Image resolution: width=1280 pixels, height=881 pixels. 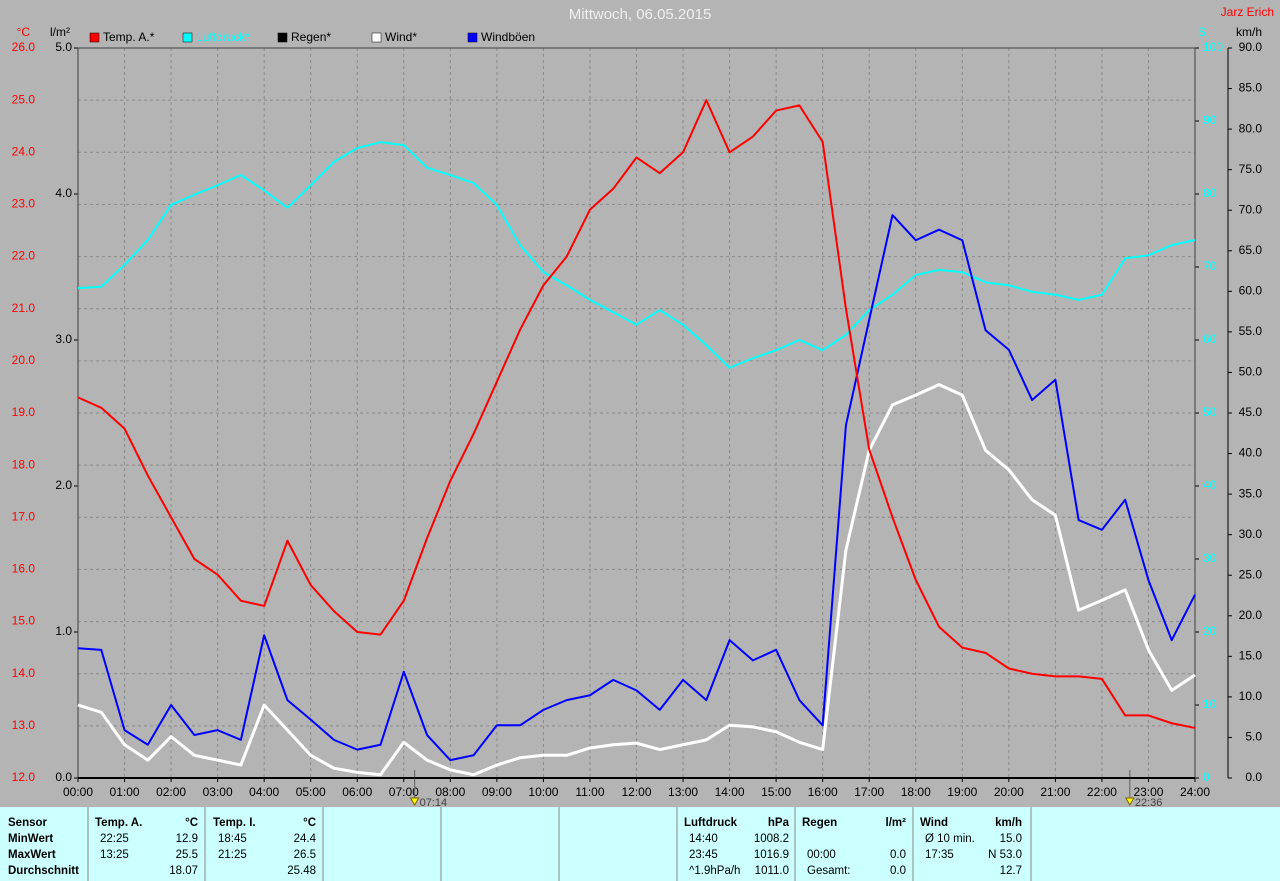 I want to click on table-cell: Wind, so click(x=934, y=823).